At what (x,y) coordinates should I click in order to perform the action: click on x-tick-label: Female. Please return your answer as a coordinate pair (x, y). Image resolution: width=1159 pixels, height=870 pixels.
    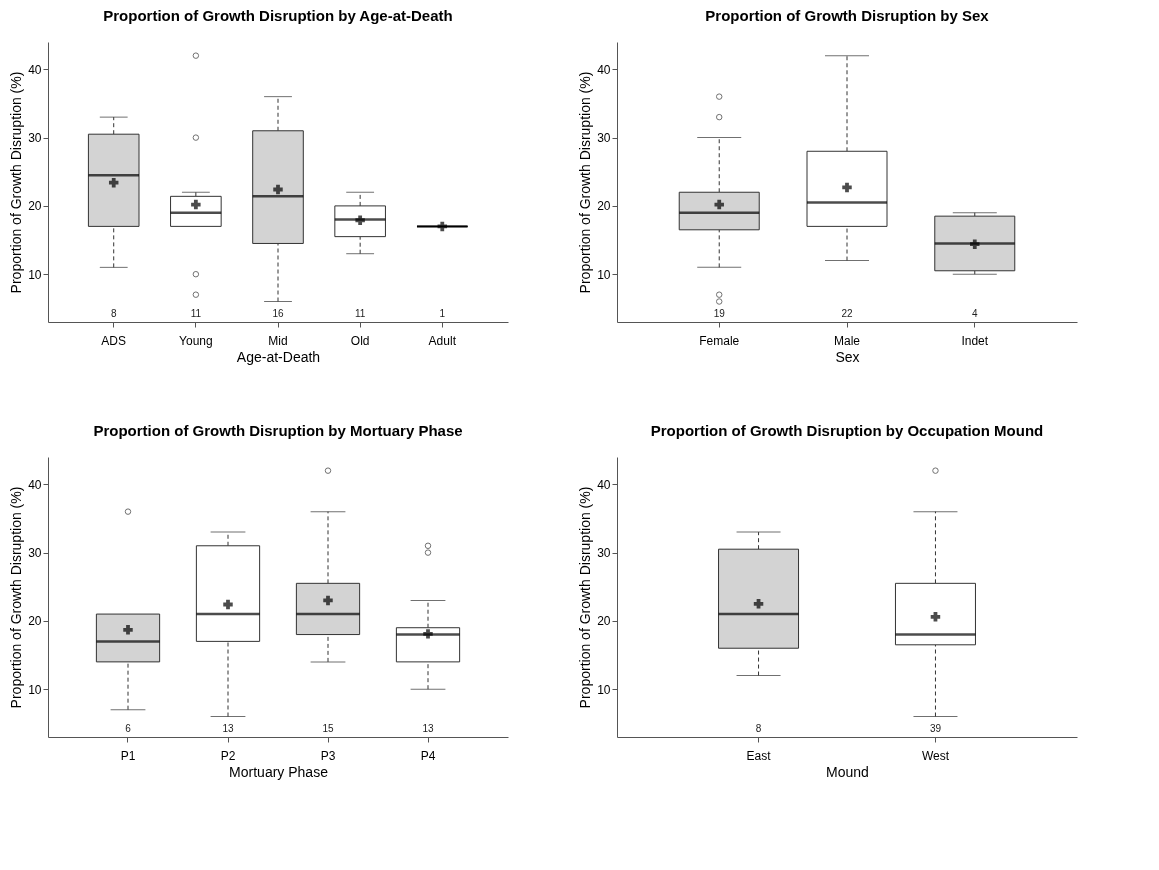
    Looking at the image, I should click on (719, 340).